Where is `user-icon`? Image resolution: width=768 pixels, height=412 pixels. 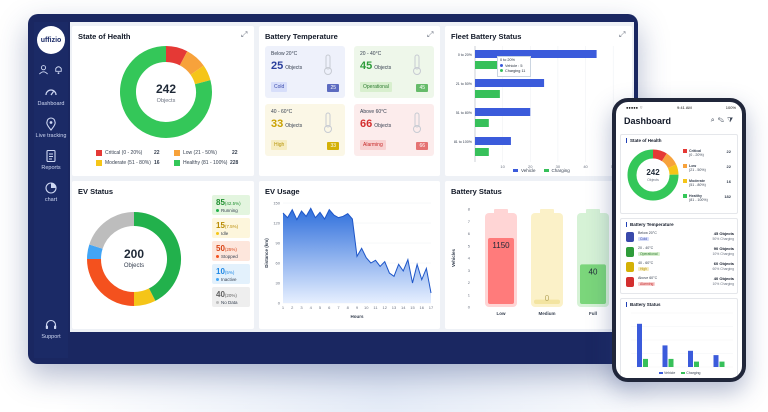
user-icon is located at coordinates (43, 69).